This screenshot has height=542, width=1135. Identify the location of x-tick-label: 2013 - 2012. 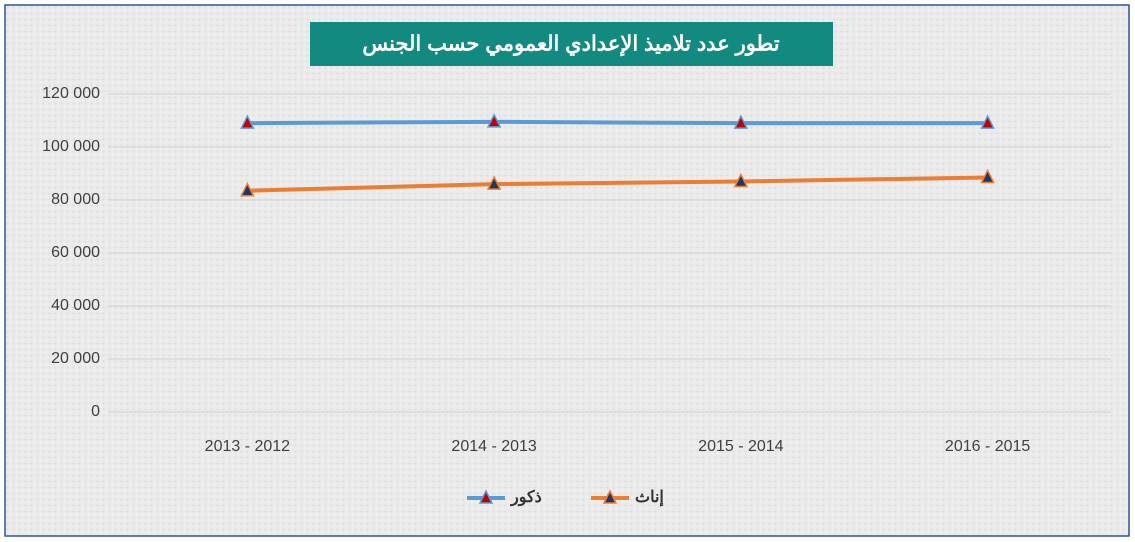
(248, 446).